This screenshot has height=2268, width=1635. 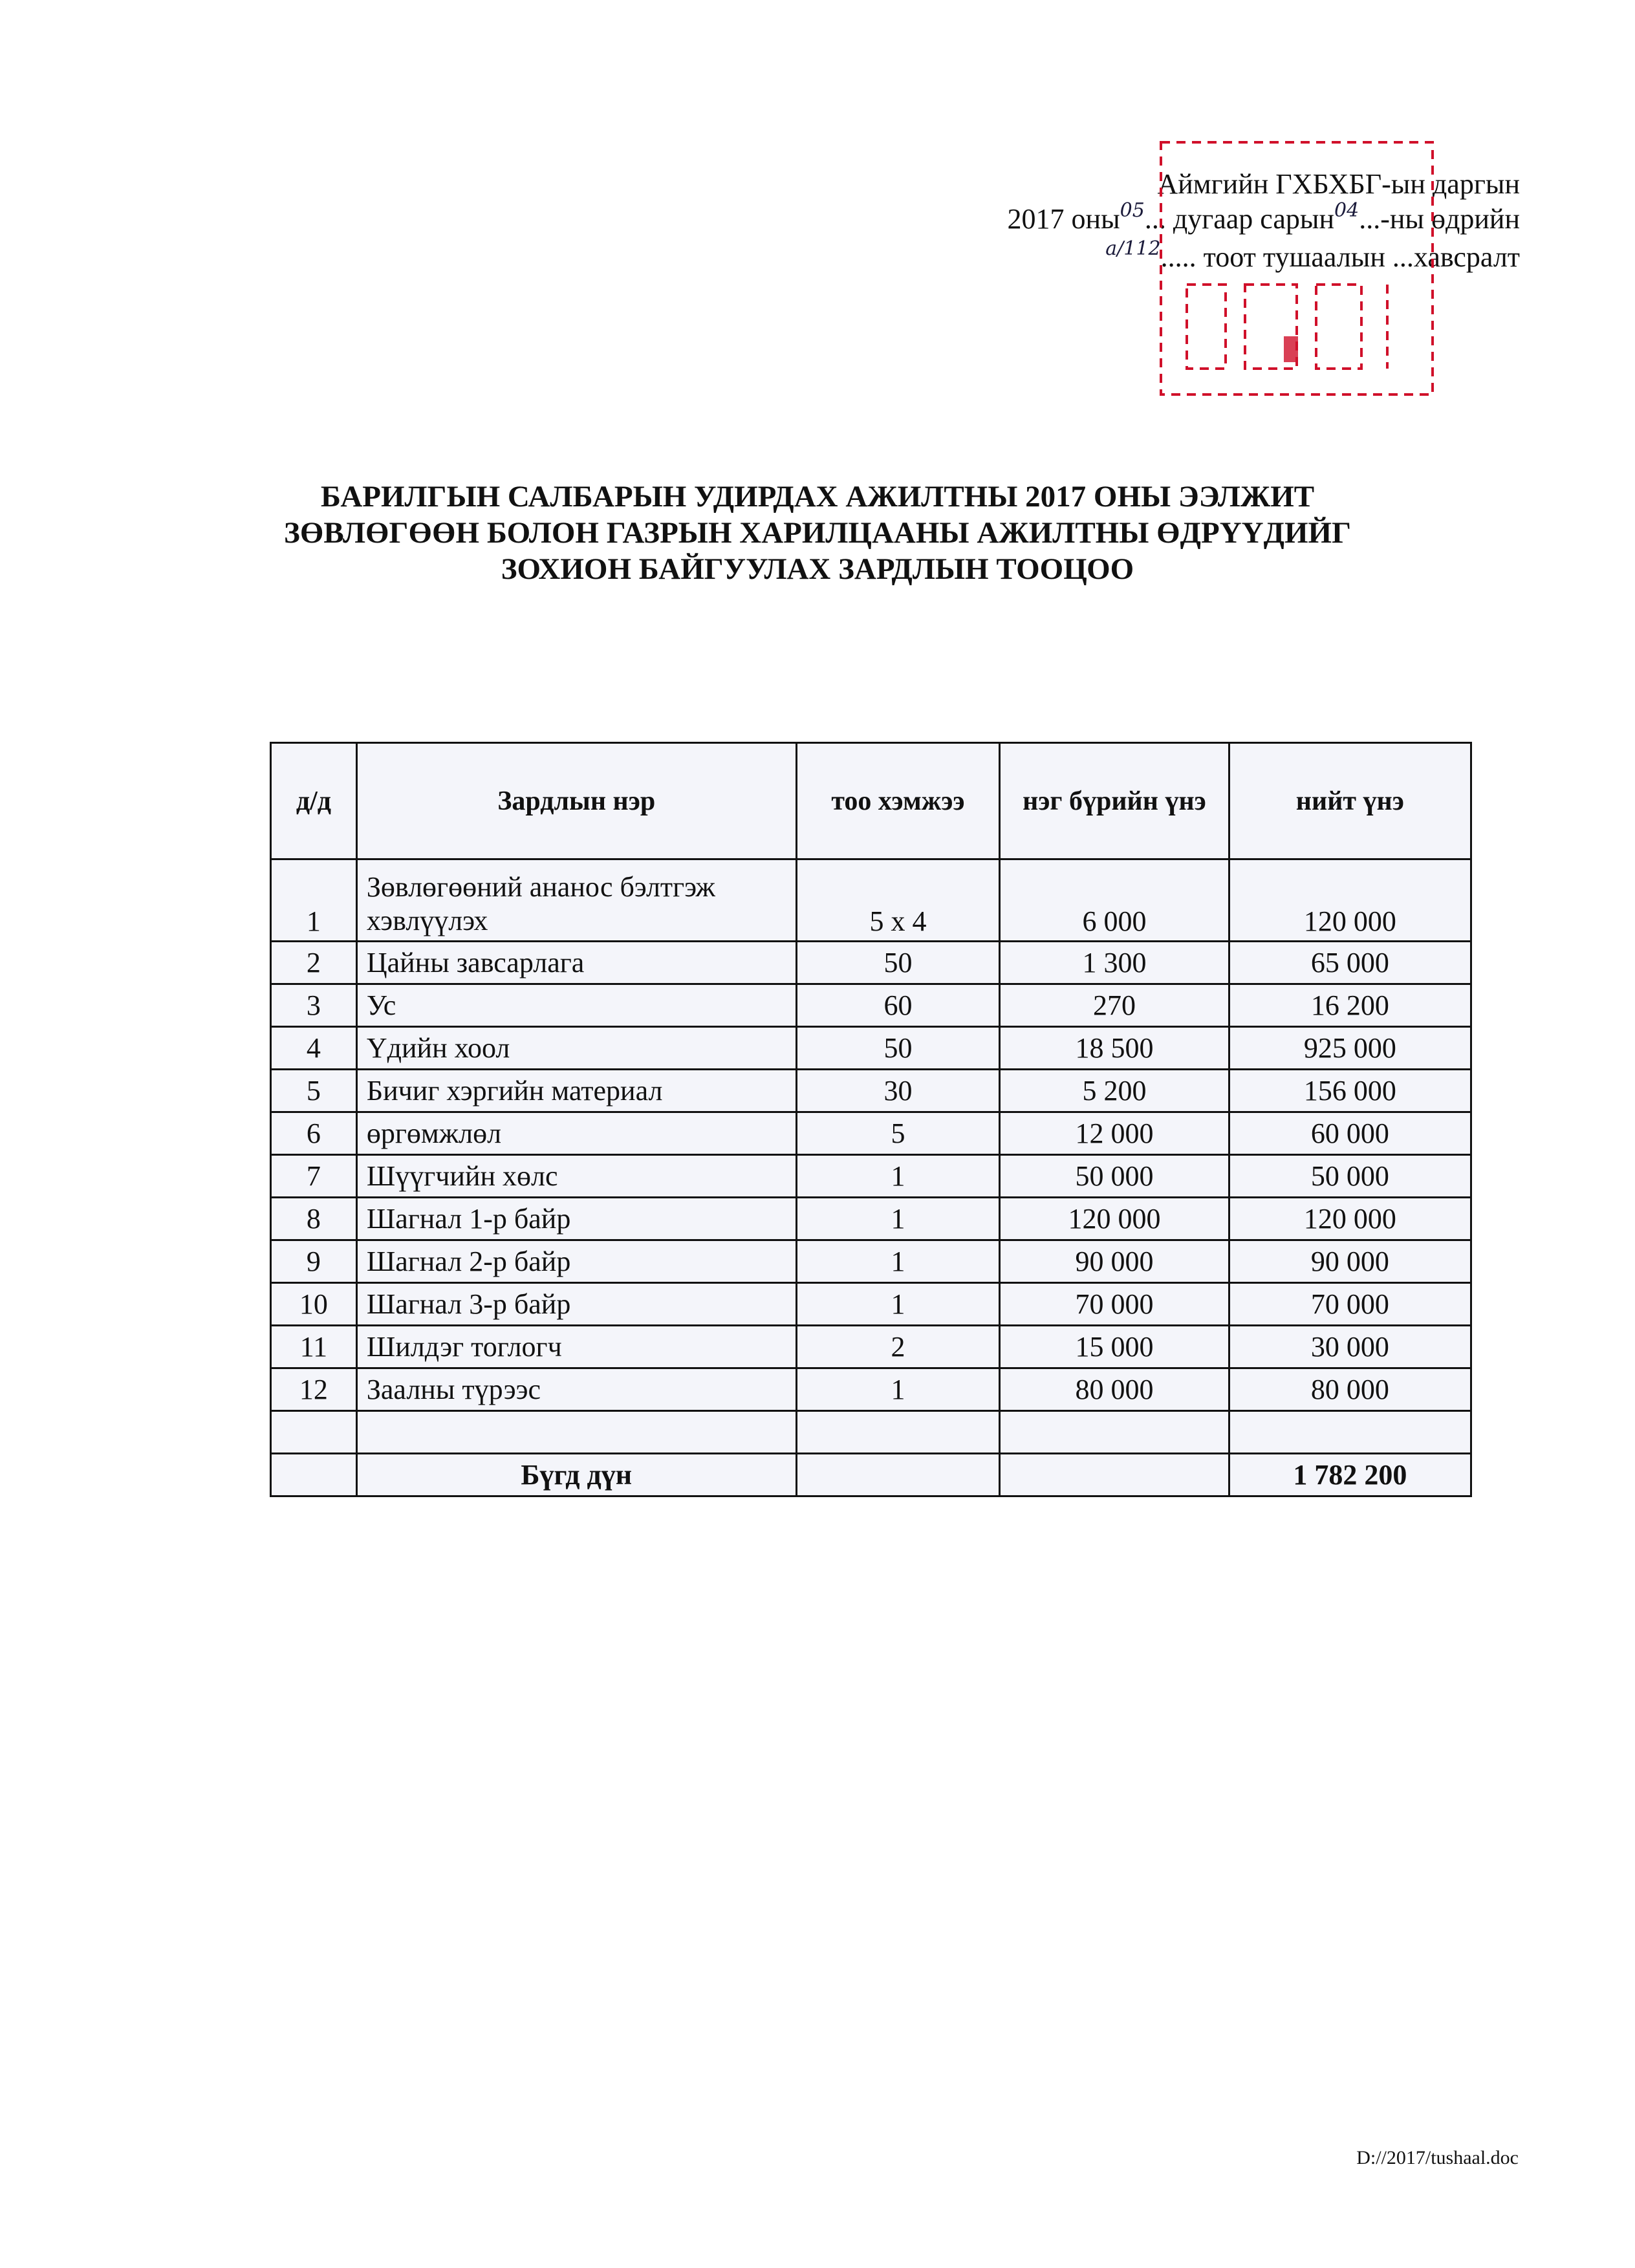 I want to click on table-row: 9 Шагнал 2-р байр 1 90 000 90 000, so click(x=871, y=1261).